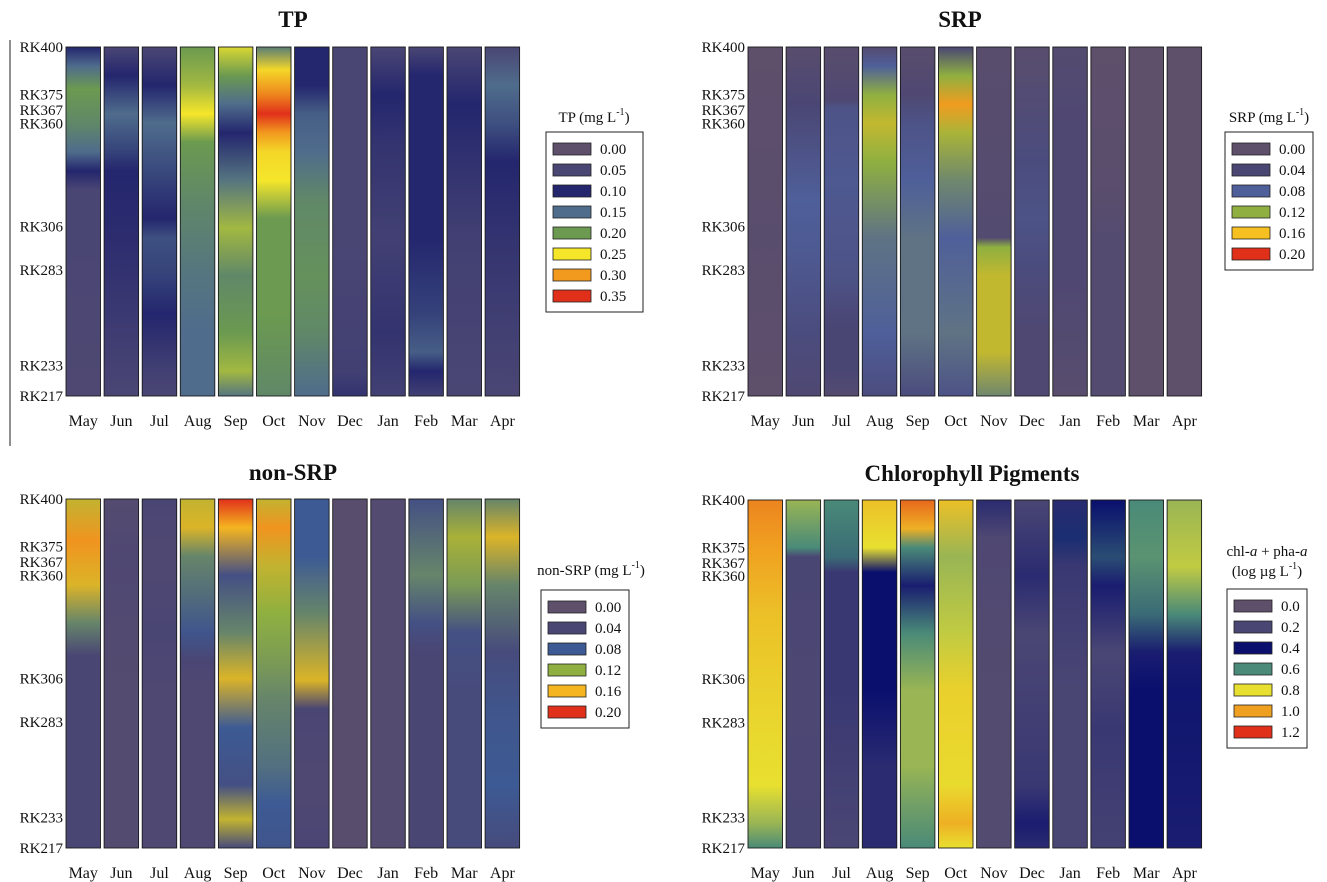  I want to click on legend-label: 0.12, so click(608, 671).